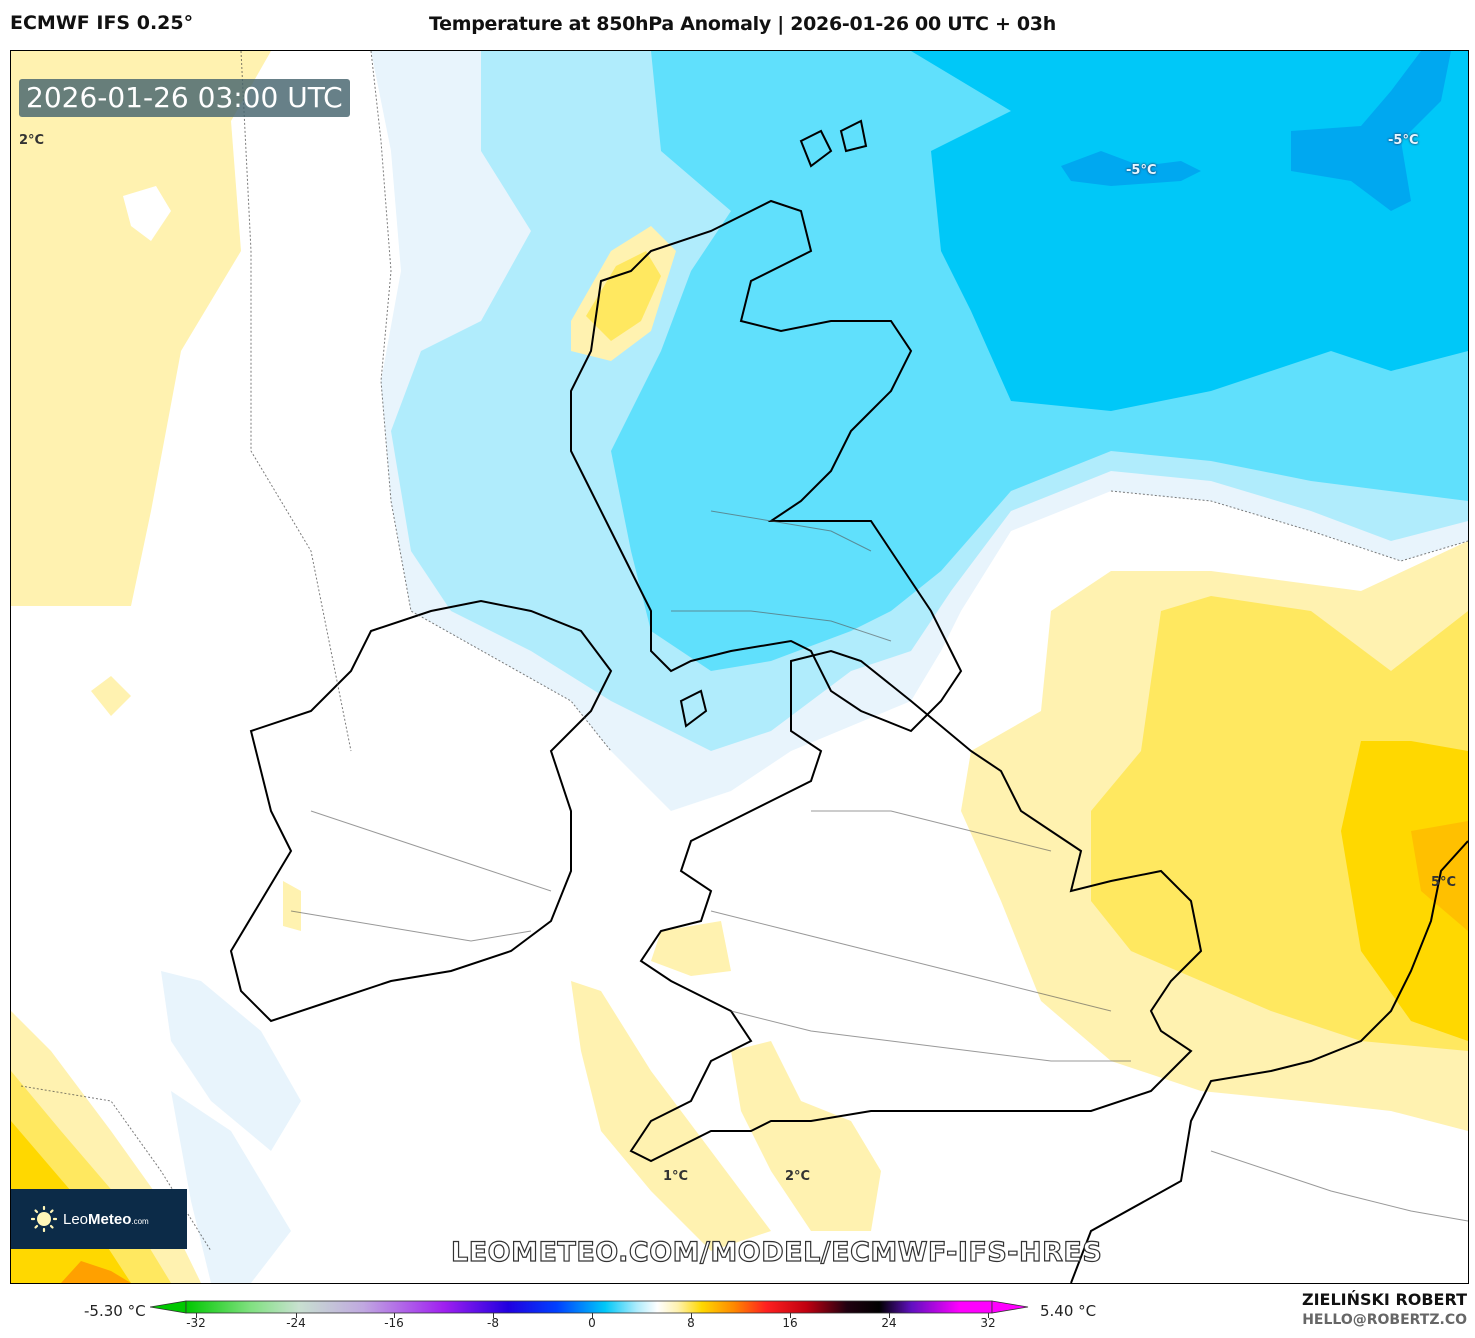  I want to click on source-watermark: LEOMETEO.COM/MODEL/ECMWF-IFS-HRES, so click(776, 1252).